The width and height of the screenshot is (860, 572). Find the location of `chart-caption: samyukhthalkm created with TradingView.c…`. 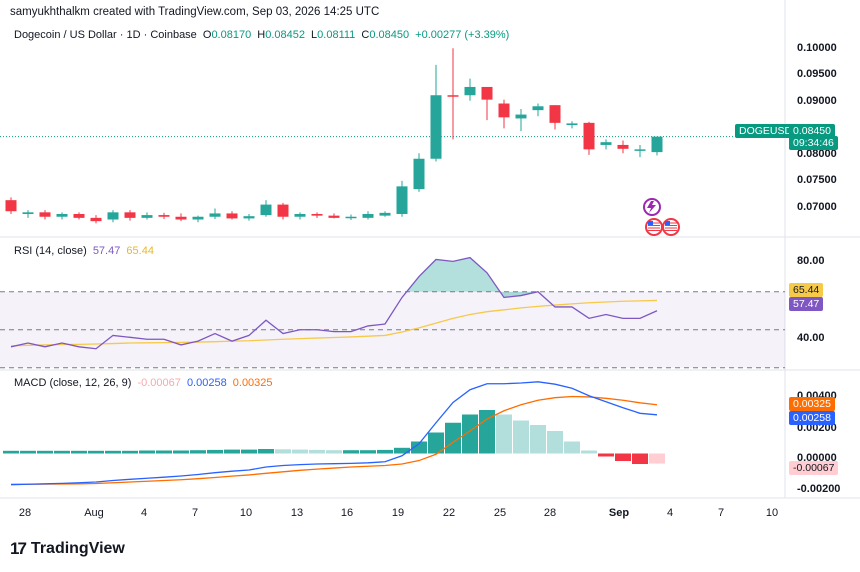

chart-caption: samyukhthalkm created with TradingView.c… is located at coordinates (195, 12).